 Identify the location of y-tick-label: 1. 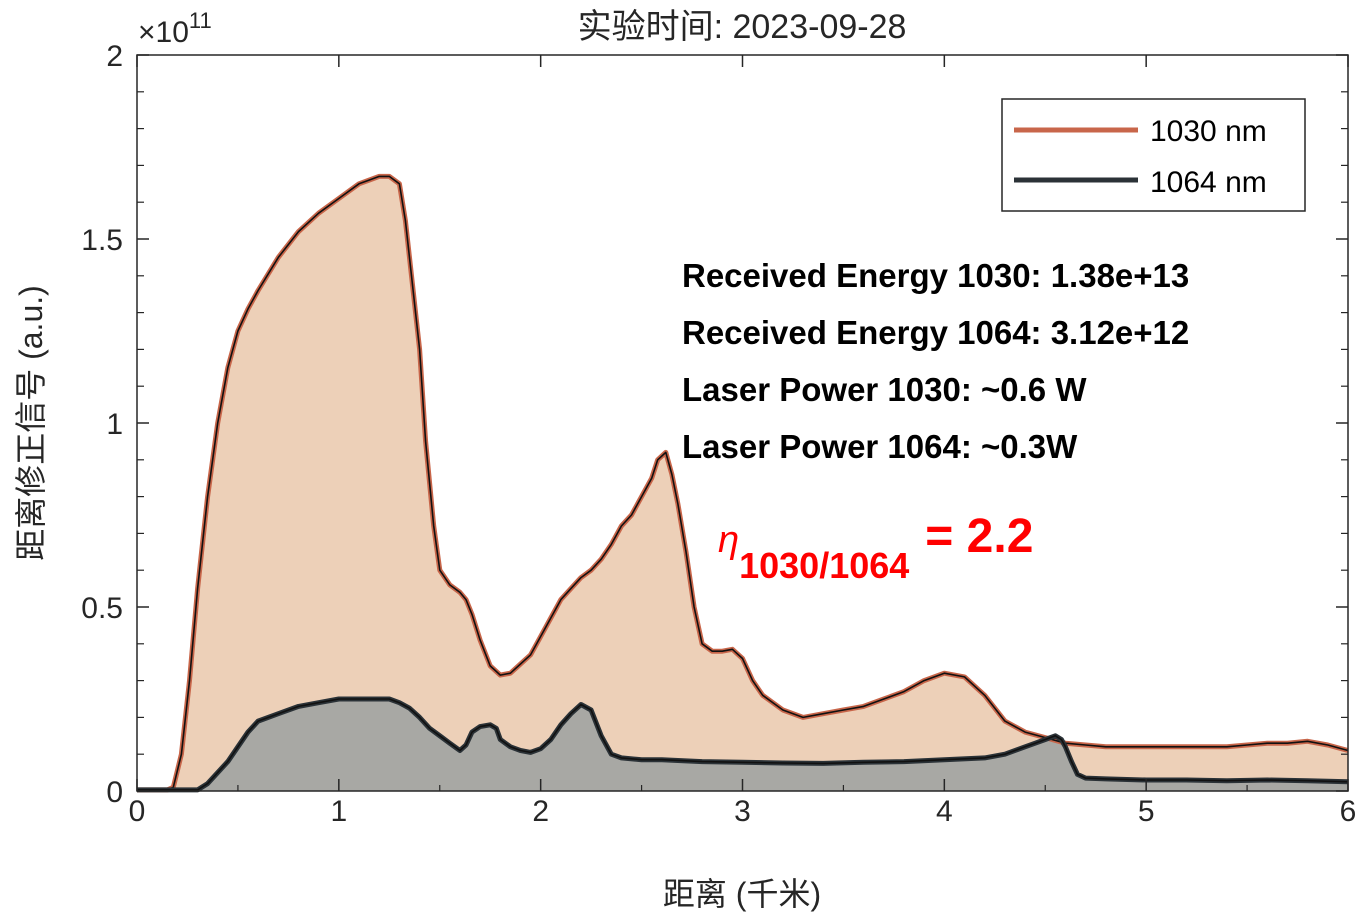
(114, 424).